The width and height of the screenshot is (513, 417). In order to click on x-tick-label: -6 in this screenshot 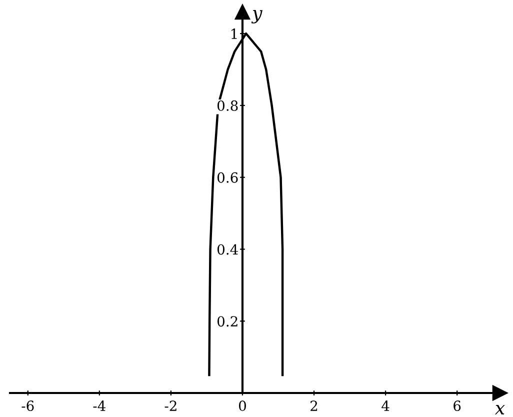, I will do `click(28, 406)`.